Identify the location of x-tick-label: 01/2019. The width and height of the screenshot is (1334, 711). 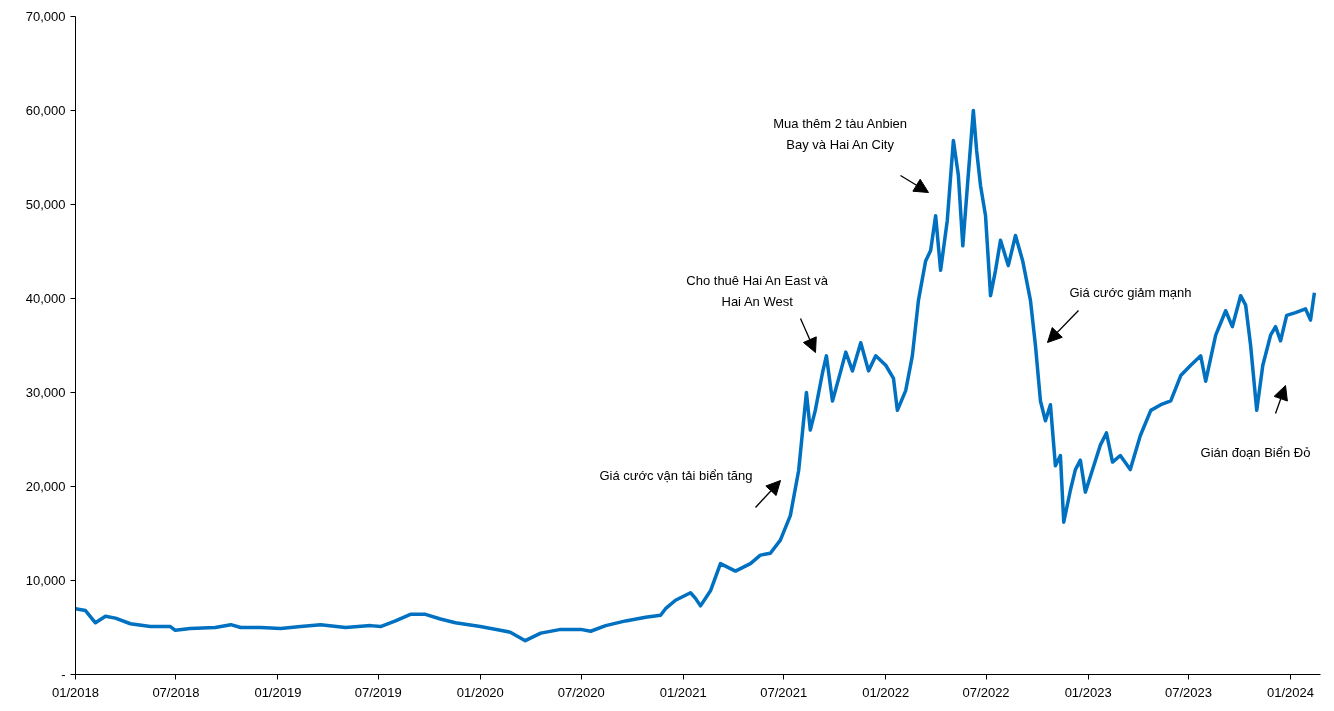
(278, 692).